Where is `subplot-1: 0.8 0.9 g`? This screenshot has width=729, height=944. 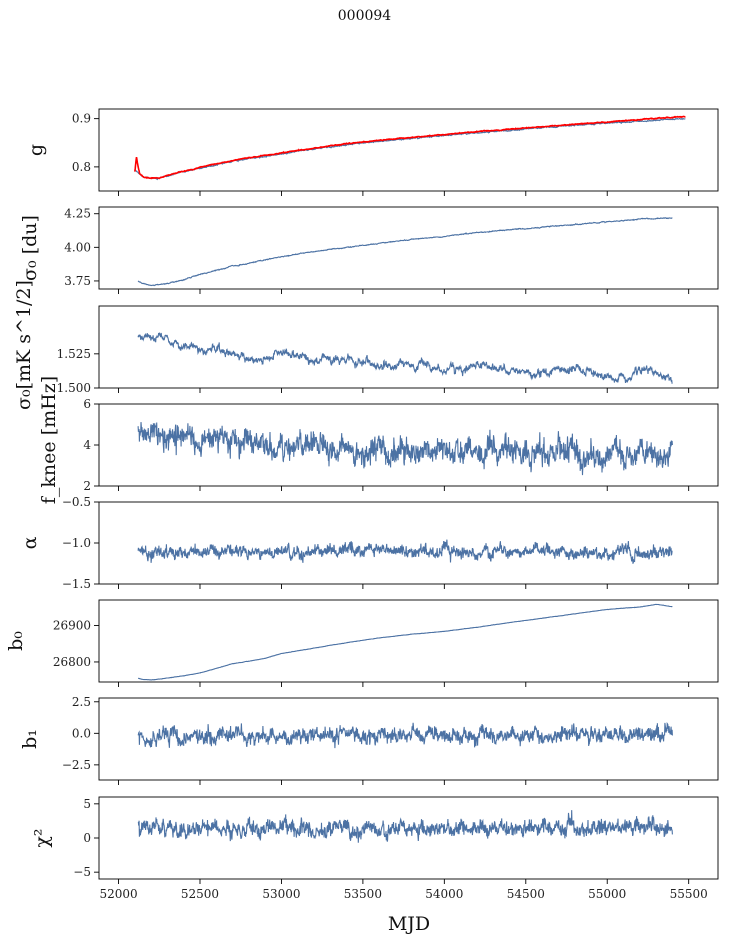
subplot-1: 0.8 0.9 g is located at coordinates (372, 152).